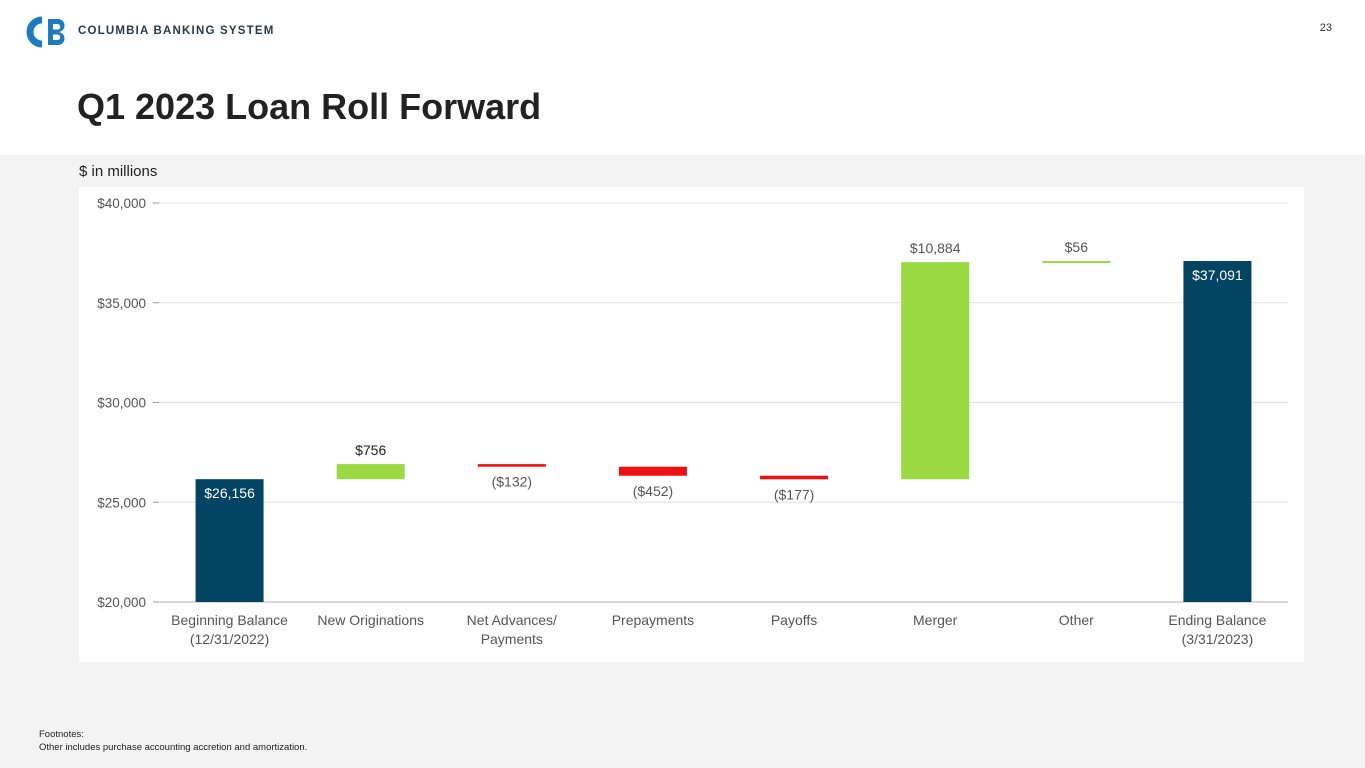 The image size is (1365, 768). Describe the element at coordinates (121, 303) in the screenshot. I see `y-tick-label: $35,000` at that location.